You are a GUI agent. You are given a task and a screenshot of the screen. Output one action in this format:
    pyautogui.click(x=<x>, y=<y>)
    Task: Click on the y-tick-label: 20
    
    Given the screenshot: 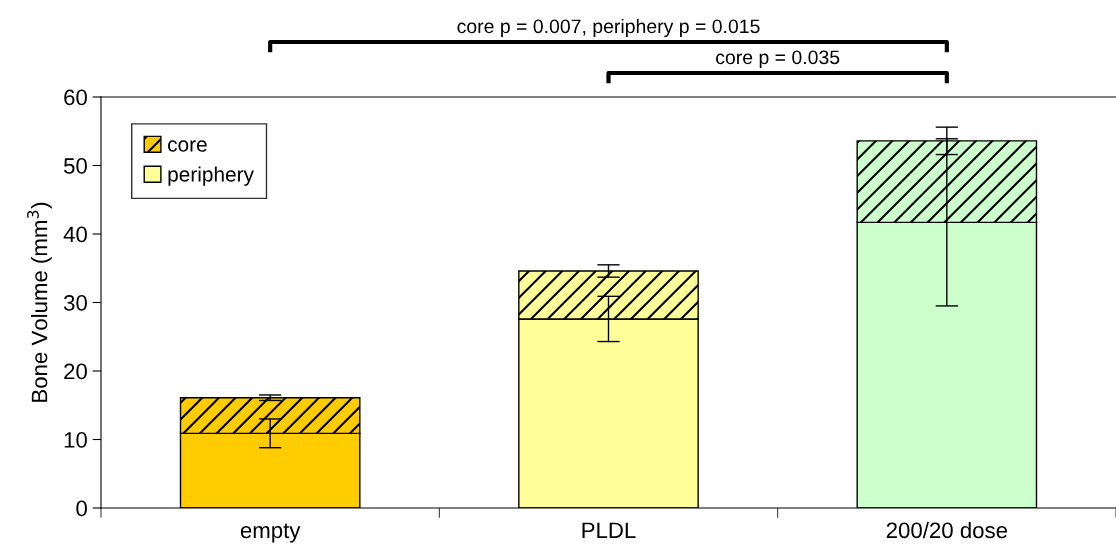 What is the action you would take?
    pyautogui.click(x=75, y=371)
    